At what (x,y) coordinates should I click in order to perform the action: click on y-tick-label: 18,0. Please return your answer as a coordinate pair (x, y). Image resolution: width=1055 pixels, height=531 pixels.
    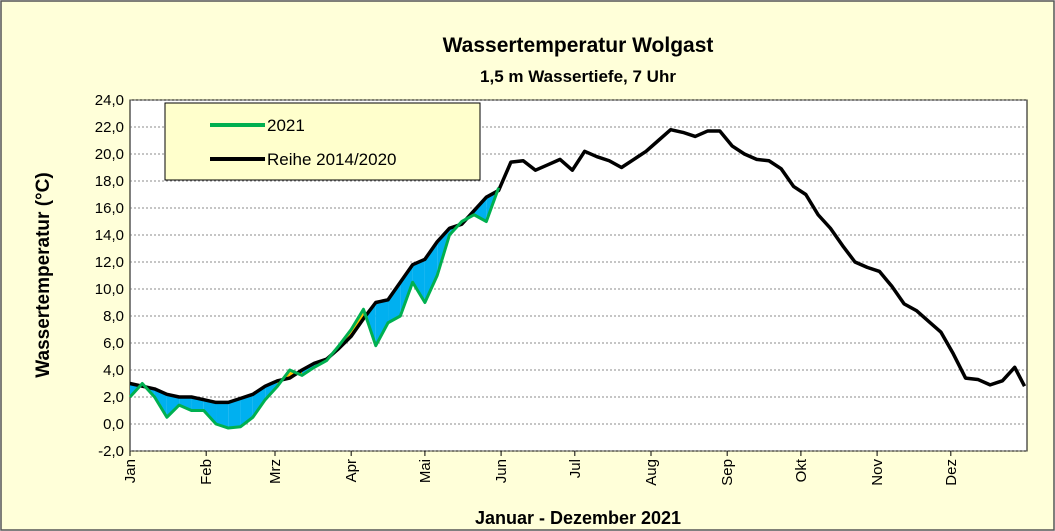
    Looking at the image, I should click on (109, 181).